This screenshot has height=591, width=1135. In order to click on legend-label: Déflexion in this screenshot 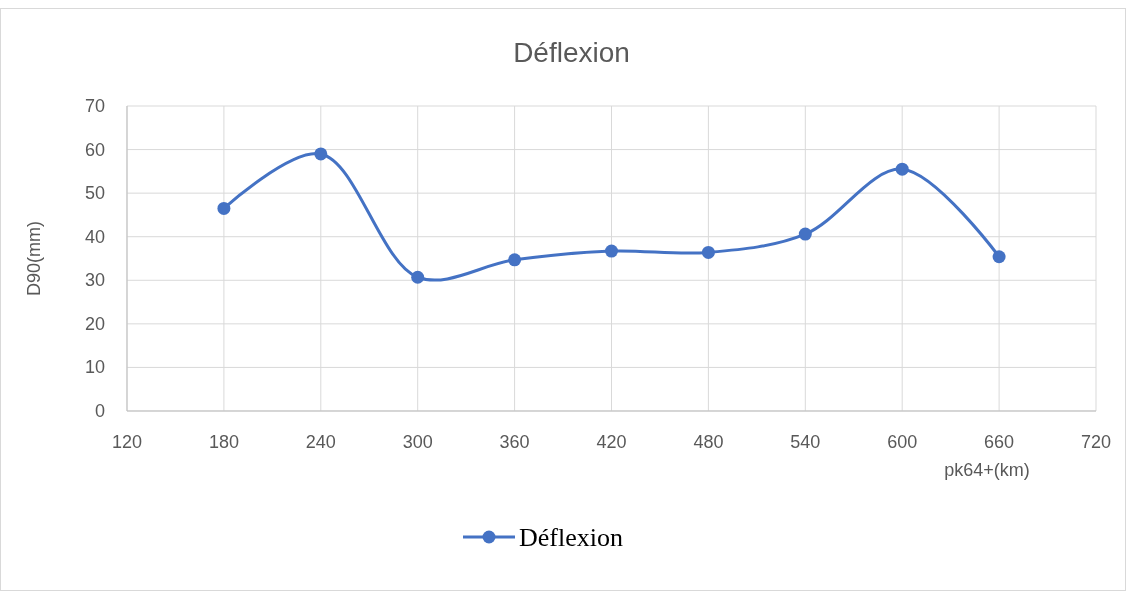, I will do `click(571, 537)`.